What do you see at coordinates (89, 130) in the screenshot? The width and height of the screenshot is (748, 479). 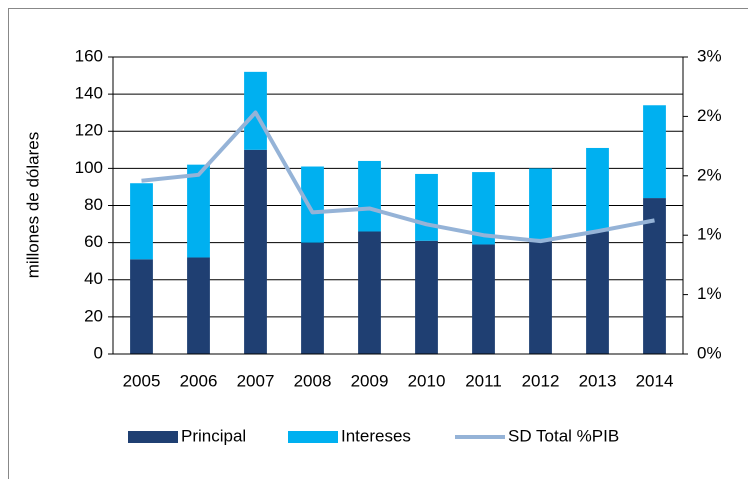 I see `y-tick-label: 120` at bounding box center [89, 130].